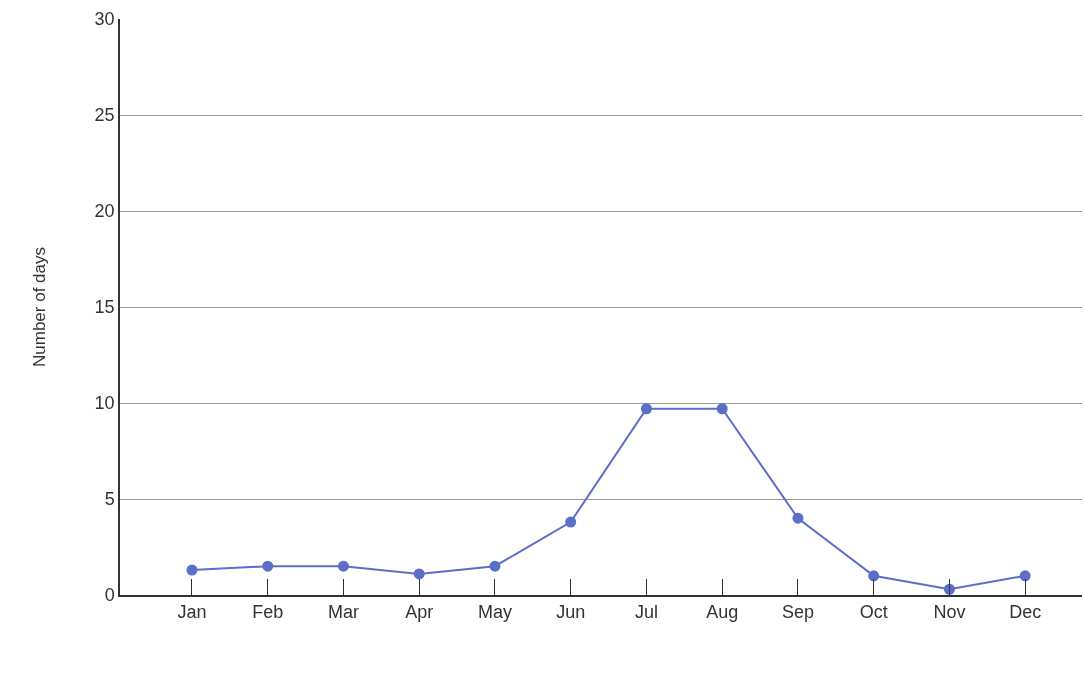 This screenshot has width=1084, height=688. I want to click on x-tick-label: Apr, so click(419, 612).